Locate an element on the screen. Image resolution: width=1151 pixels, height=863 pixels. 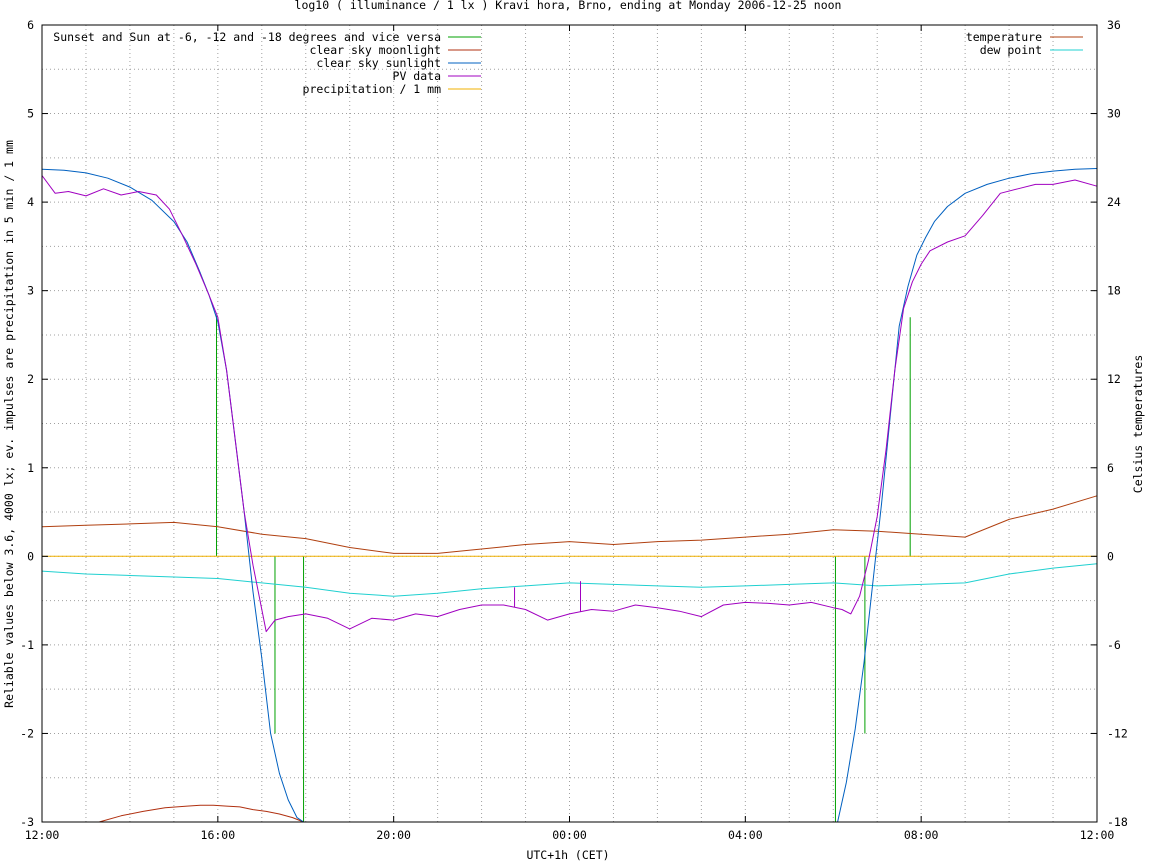
y-tick-label: -1 is located at coordinates (27, 645).